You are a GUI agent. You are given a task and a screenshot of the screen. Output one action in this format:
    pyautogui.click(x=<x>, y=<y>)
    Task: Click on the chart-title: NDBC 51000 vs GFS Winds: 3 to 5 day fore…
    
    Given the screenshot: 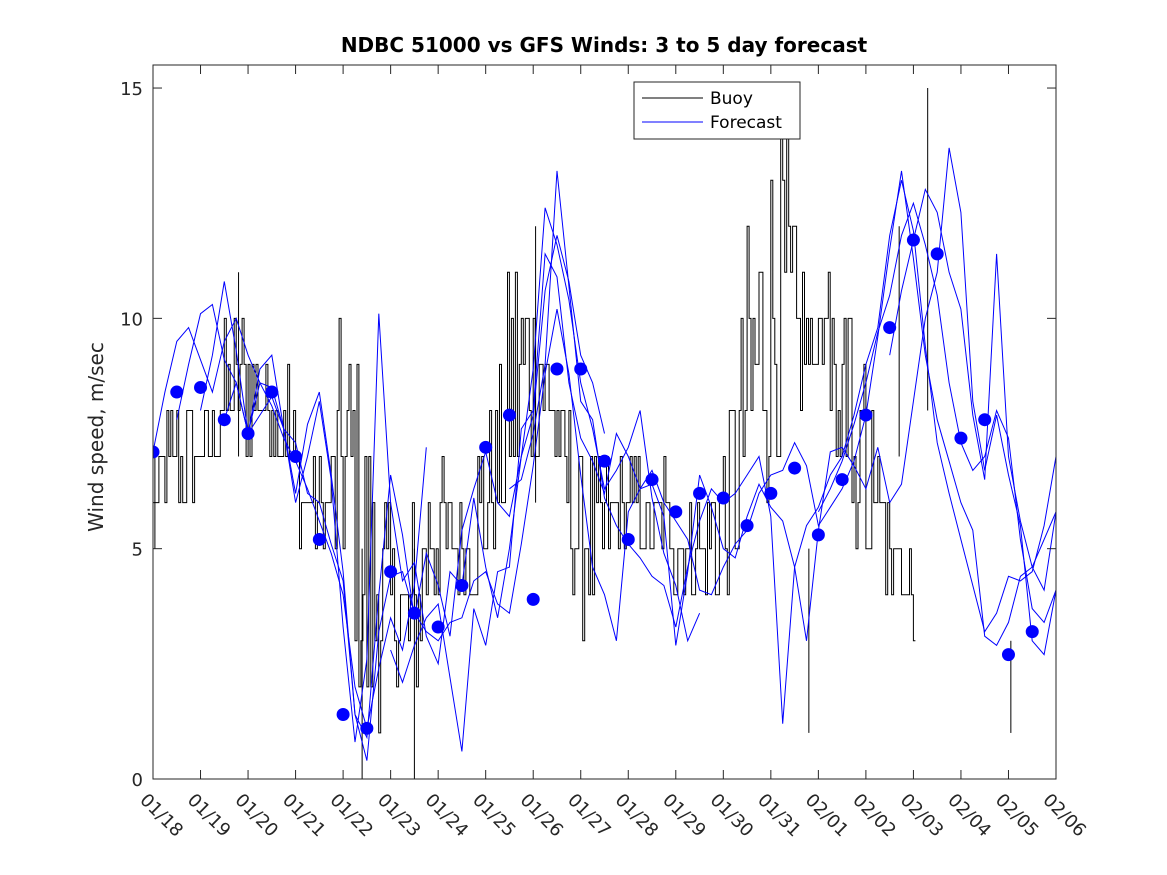 What is the action you would take?
    pyautogui.click(x=604, y=45)
    